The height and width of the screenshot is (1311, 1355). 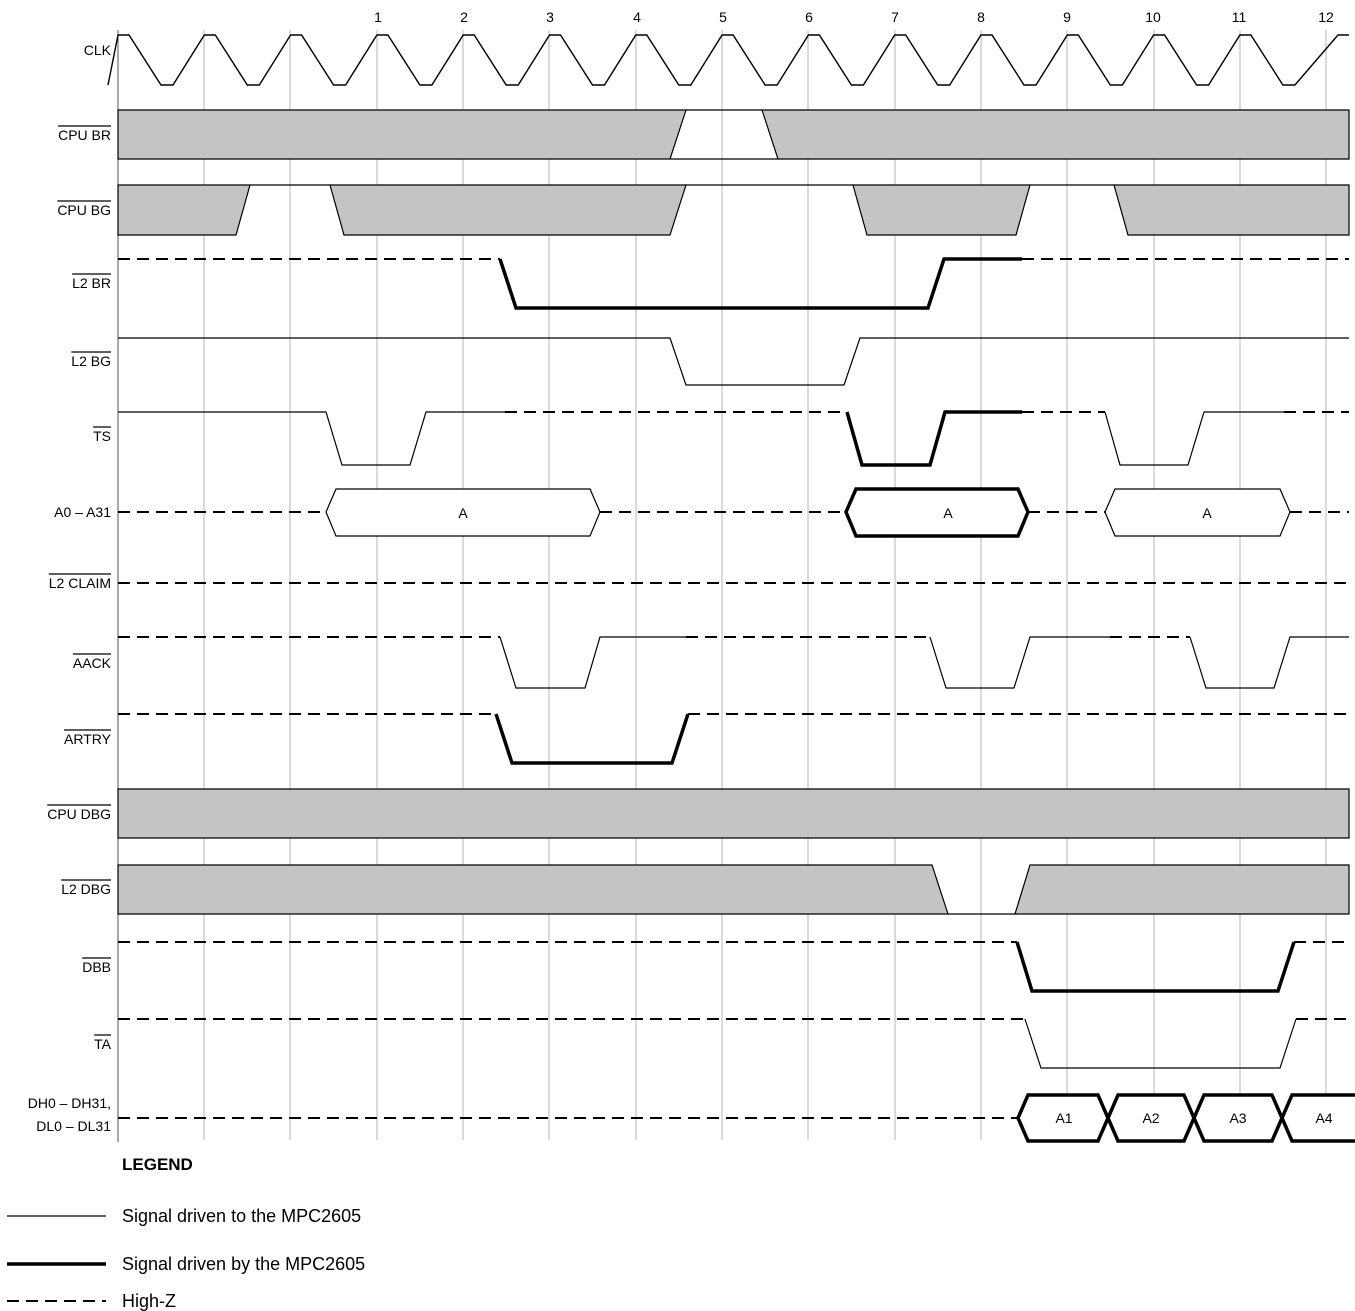 What do you see at coordinates (92, 663) in the screenshot?
I see `signal-label-aack: AACK` at bounding box center [92, 663].